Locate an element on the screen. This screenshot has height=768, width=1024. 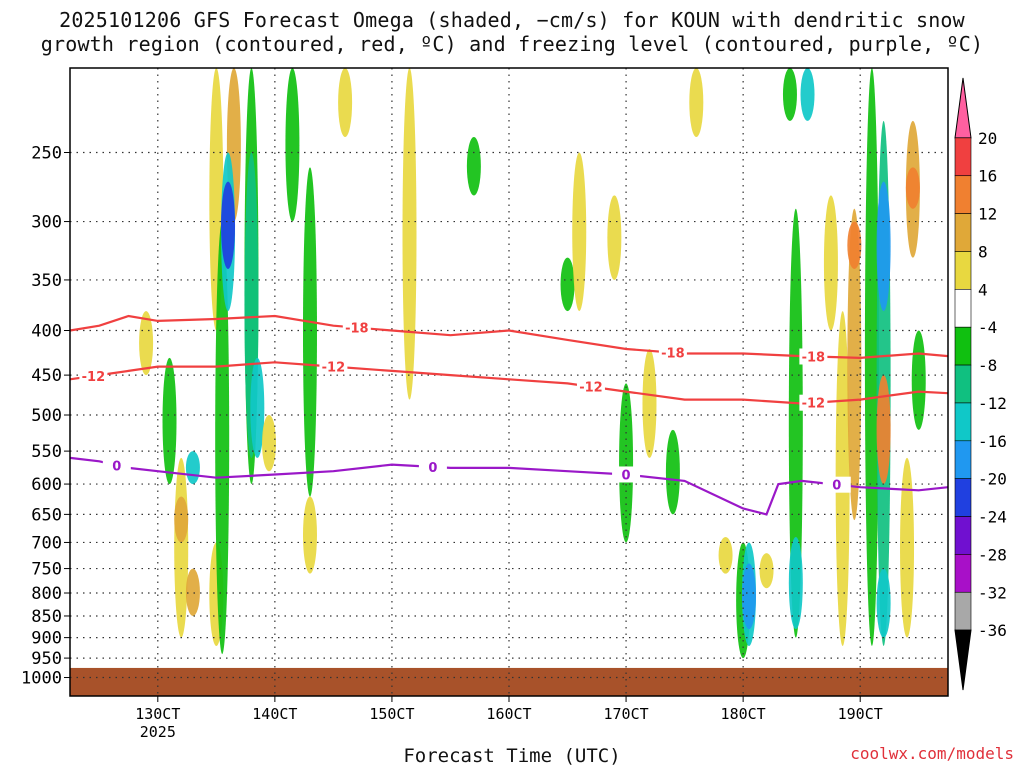
x-tick-label: 150CT is located at coordinates (391, 714).